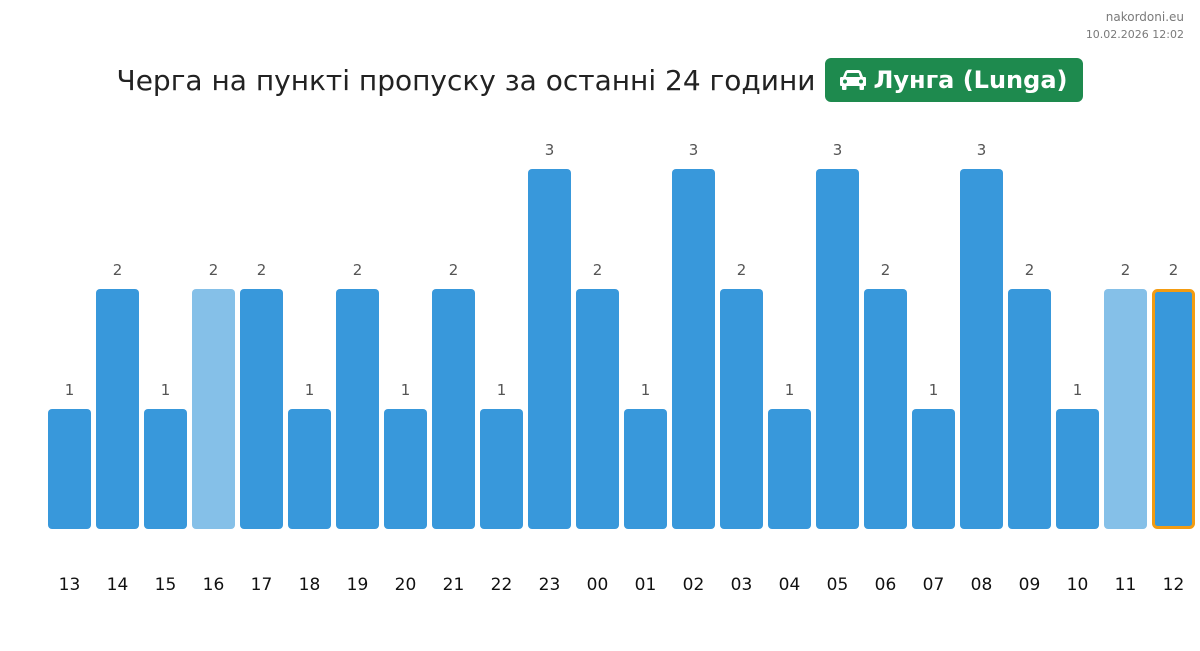  I want to click on x-tick-16: 16, so click(214, 585).